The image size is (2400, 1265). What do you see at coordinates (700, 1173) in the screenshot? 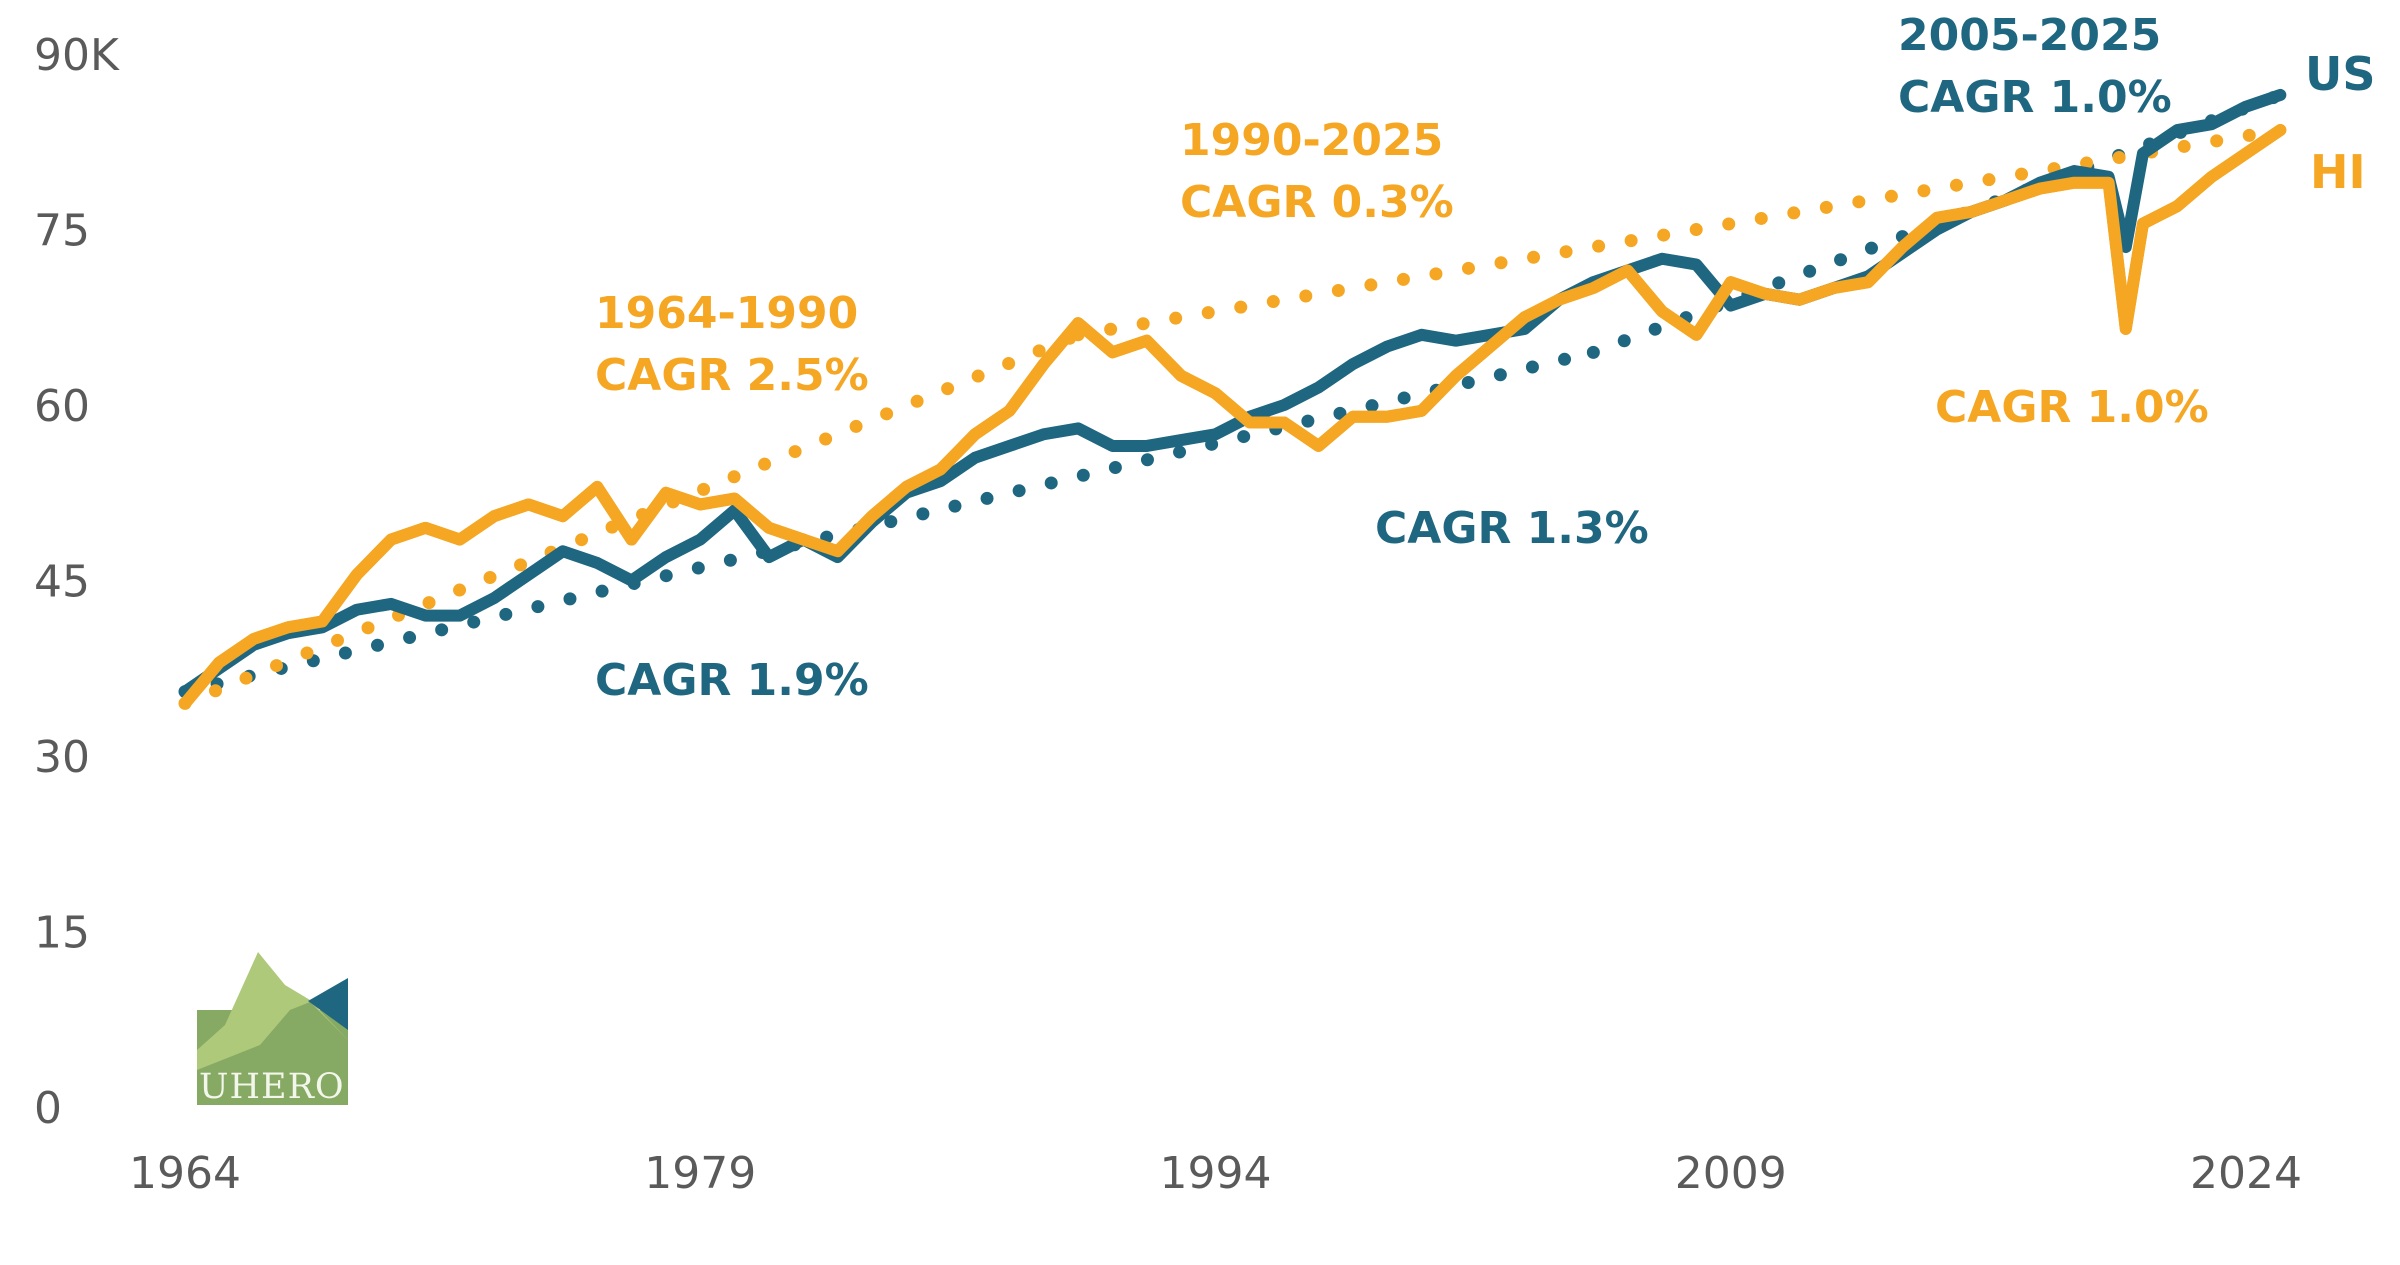
I see `x-tick-label: 1979` at bounding box center [700, 1173].